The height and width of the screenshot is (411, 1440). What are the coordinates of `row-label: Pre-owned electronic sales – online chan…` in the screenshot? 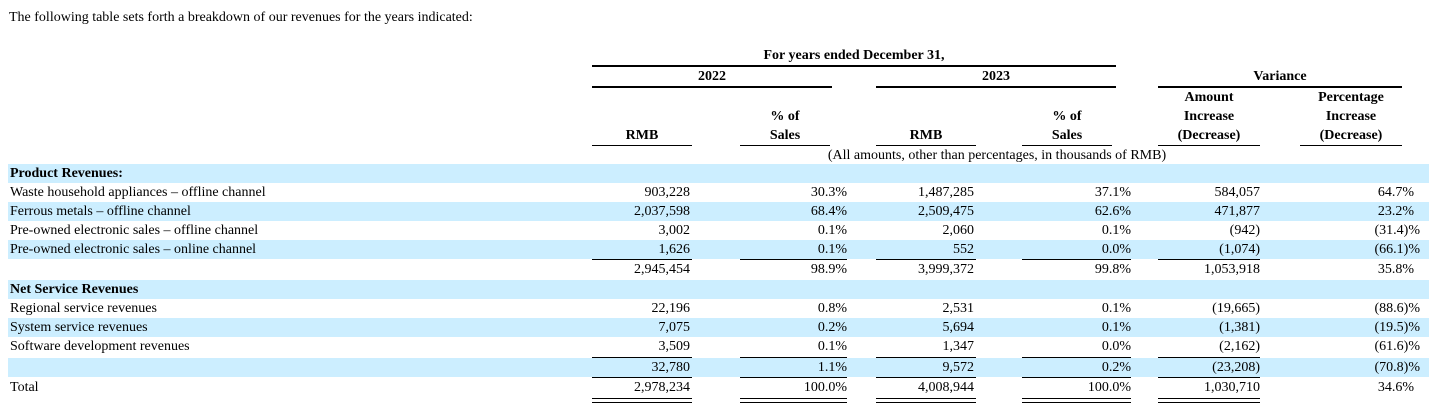 It's located at (133, 249).